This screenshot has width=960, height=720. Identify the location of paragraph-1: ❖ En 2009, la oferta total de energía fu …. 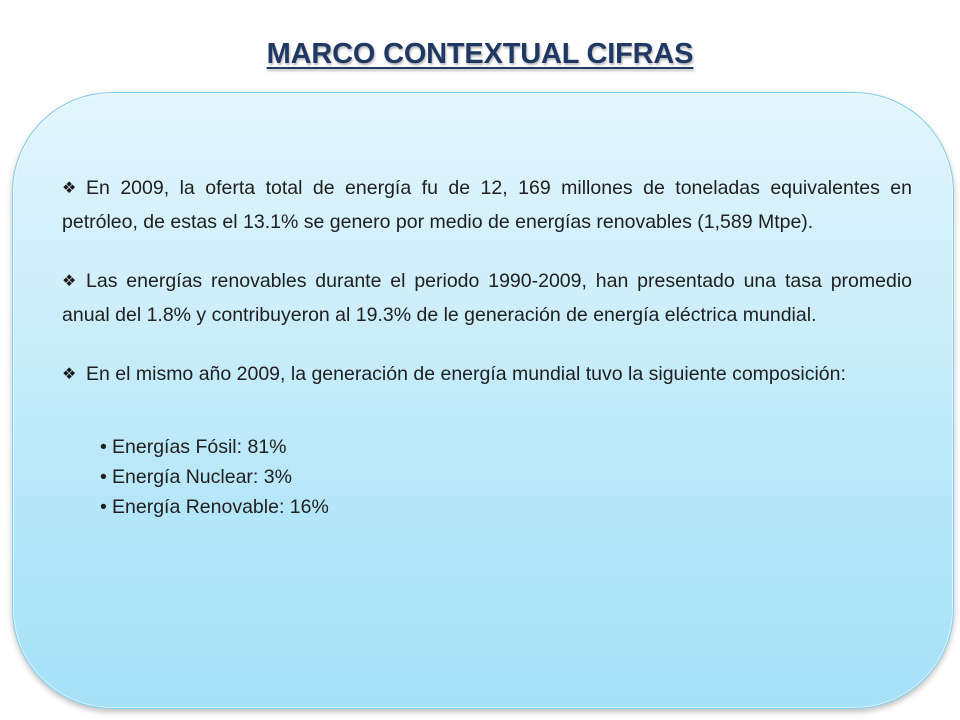
(487, 205).